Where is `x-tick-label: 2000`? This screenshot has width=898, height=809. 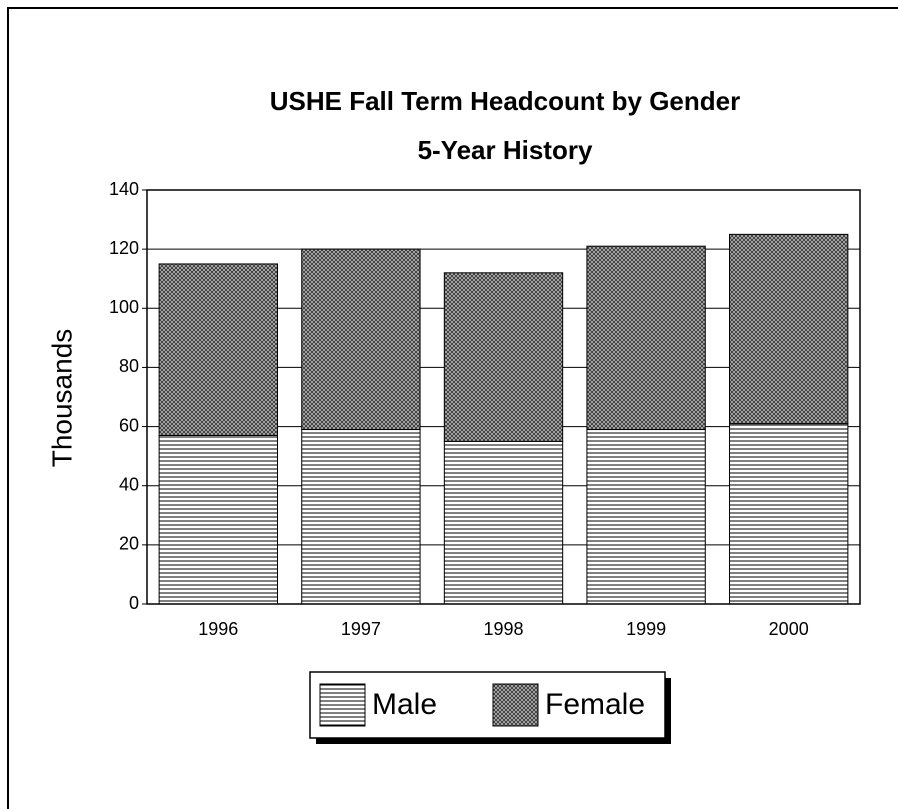 x-tick-label: 2000 is located at coordinates (789, 629).